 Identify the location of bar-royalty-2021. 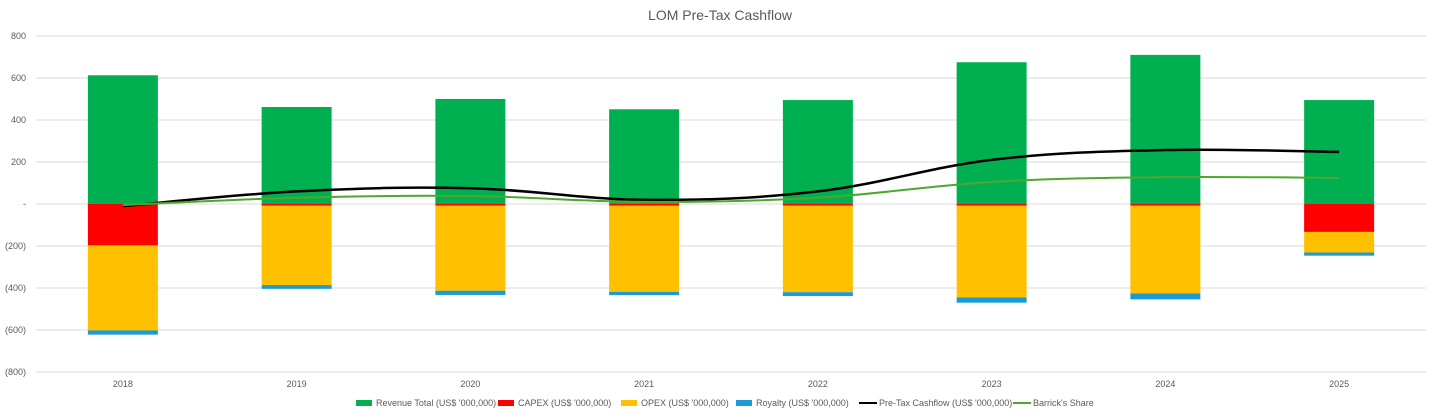
(644, 293).